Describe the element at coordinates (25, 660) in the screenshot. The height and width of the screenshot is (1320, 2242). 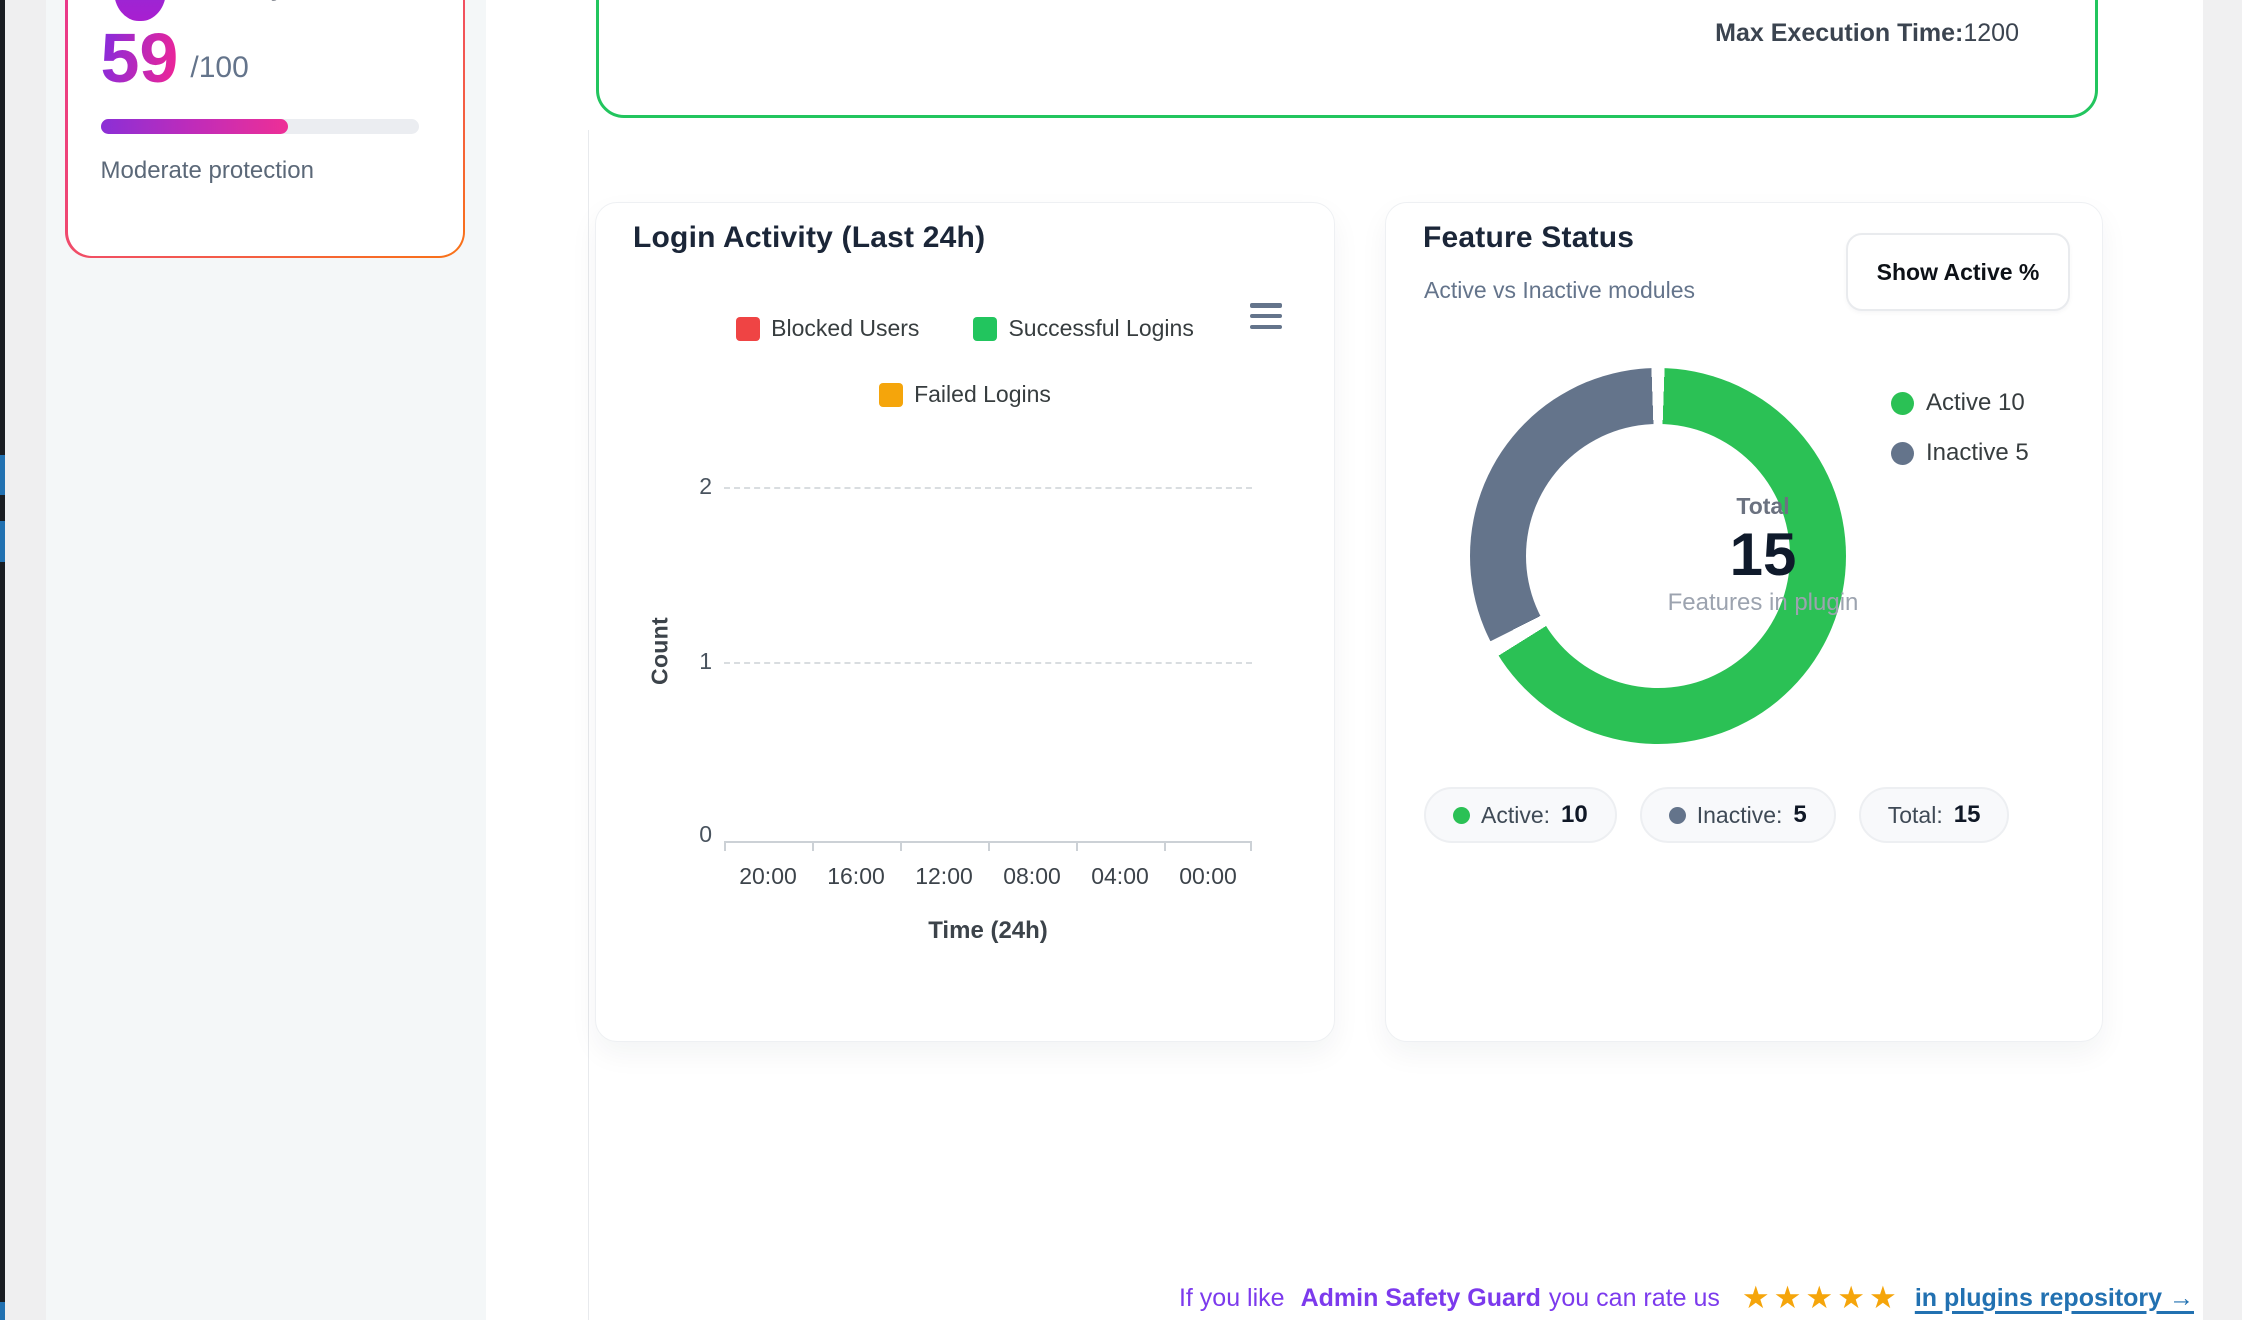
I see `wp-admin-gutter` at that location.